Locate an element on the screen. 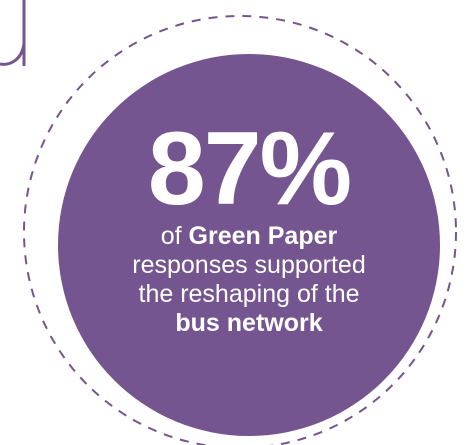 The width and height of the screenshot is (467, 445). caption-bus-network: bus network is located at coordinates (249, 323).